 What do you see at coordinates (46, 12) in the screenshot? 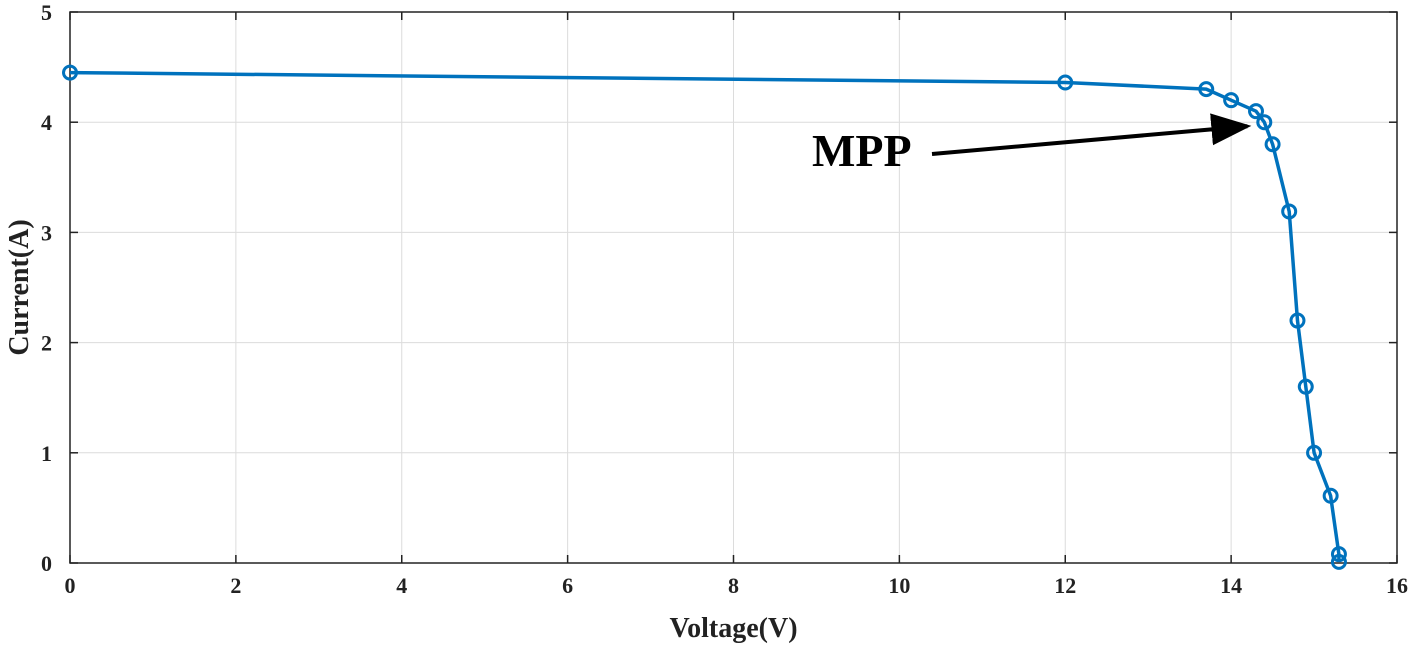
I see `y-tick-label: 5` at bounding box center [46, 12].